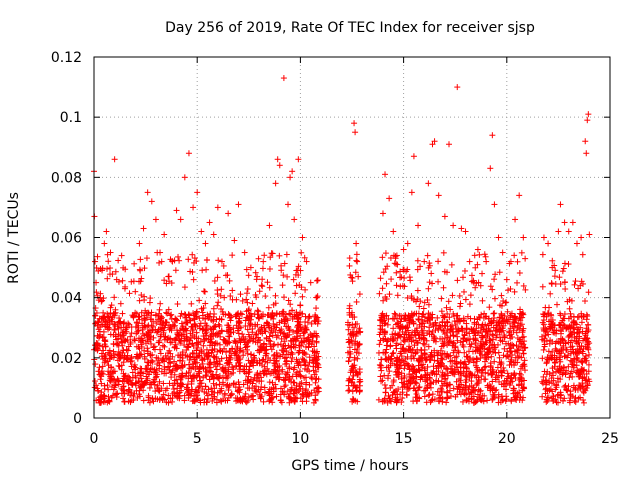 This screenshot has height=480, width=640. Describe the element at coordinates (71, 118) in the screenshot. I see `y-tick-label: 0.1` at that location.